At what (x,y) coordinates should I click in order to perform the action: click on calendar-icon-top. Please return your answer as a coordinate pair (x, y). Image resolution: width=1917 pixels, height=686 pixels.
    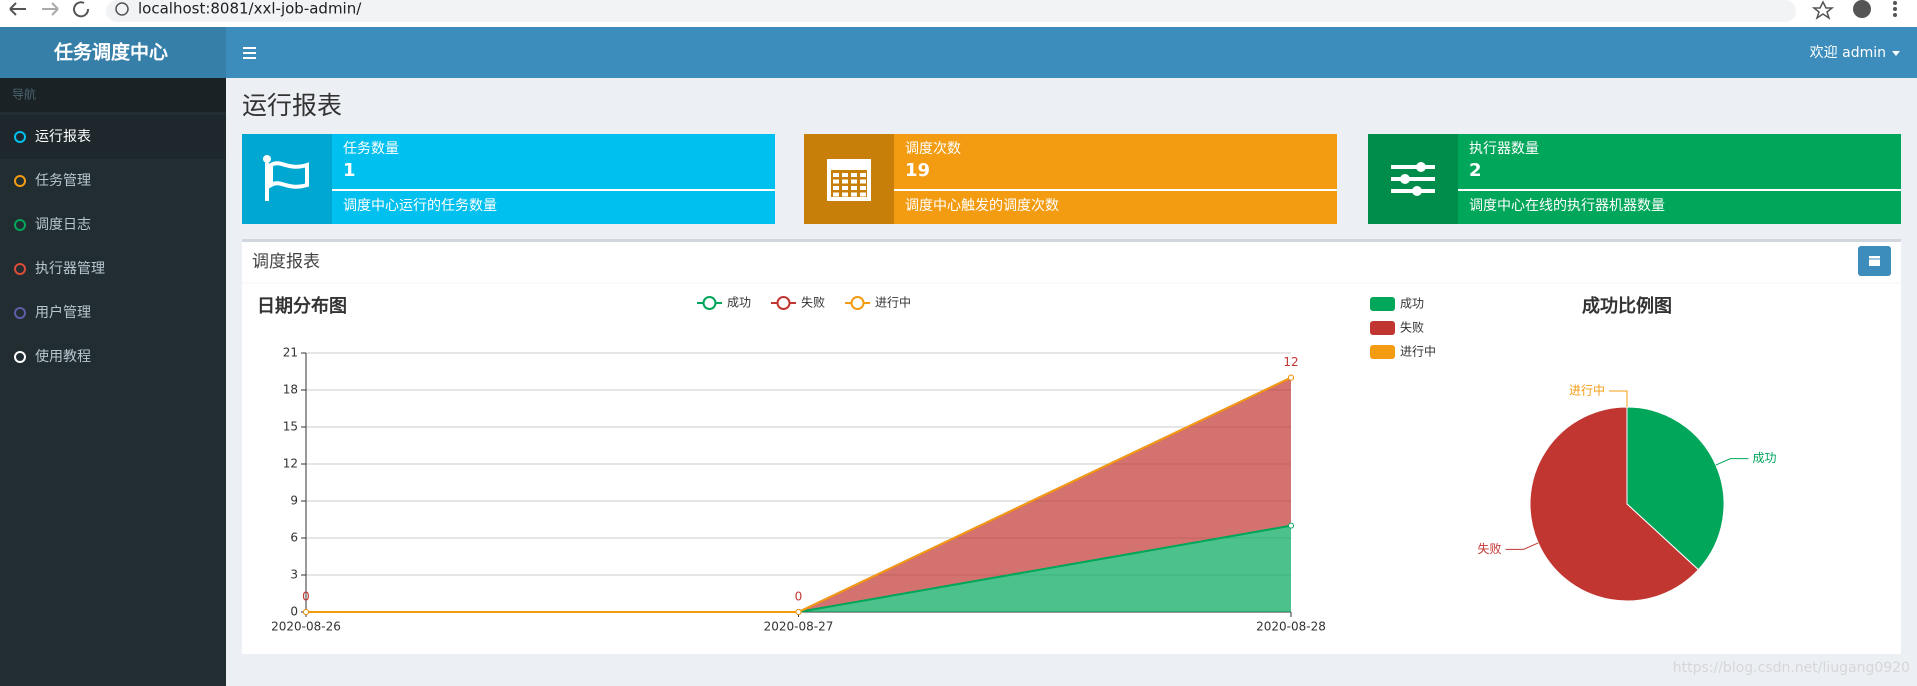
    Looking at the image, I should click on (849, 165).